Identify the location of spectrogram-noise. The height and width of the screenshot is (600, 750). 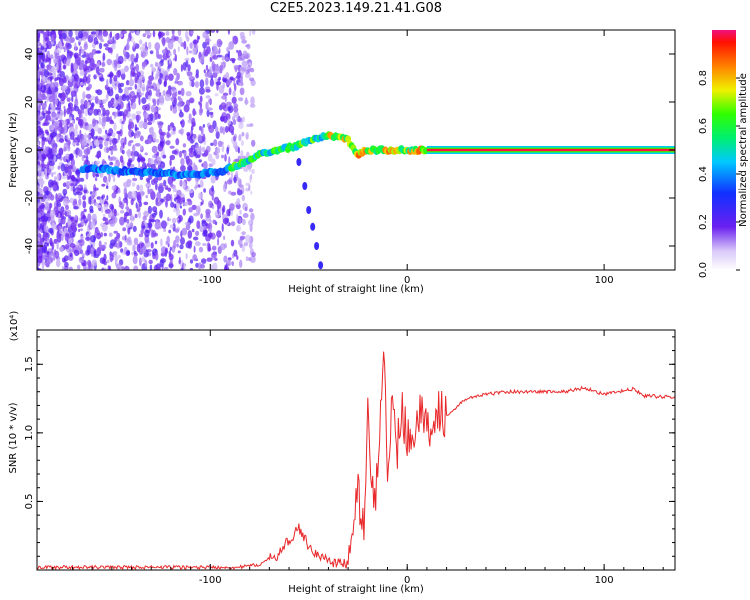
(146, 150).